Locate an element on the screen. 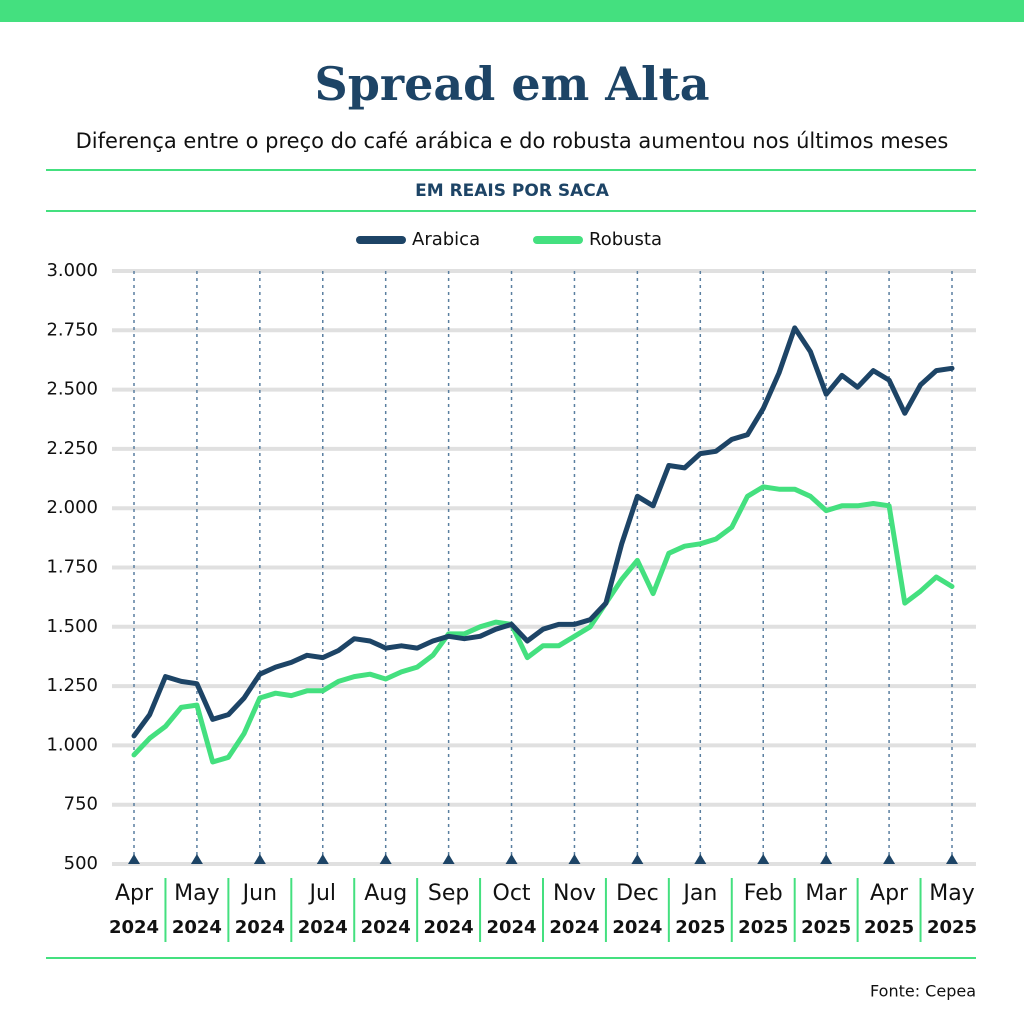 This screenshot has height=1024, width=1024. top-bar is located at coordinates (512, 11).